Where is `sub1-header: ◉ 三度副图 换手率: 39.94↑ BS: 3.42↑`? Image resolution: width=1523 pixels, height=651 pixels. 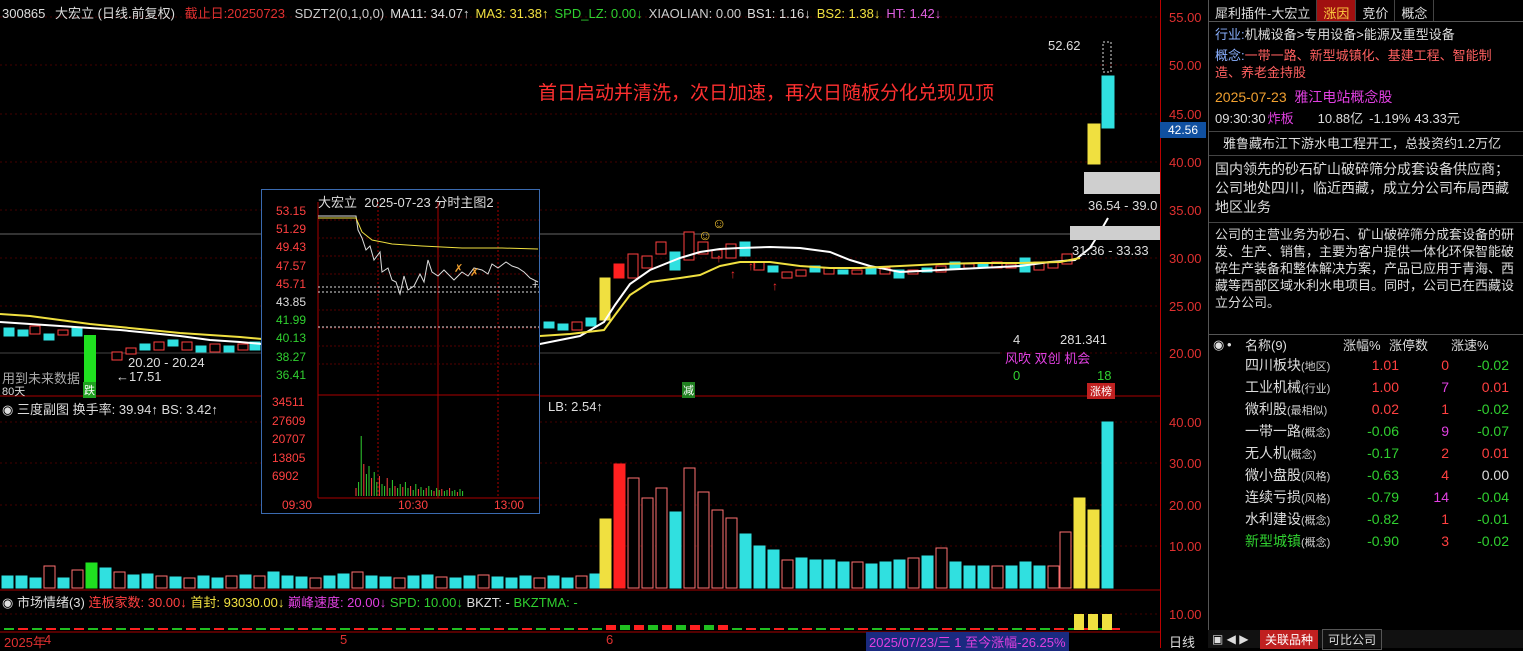
sub1-header: ◉ 三度副图 换手率: 39.94↑ BS: 3.42↑ is located at coordinates (110, 408).